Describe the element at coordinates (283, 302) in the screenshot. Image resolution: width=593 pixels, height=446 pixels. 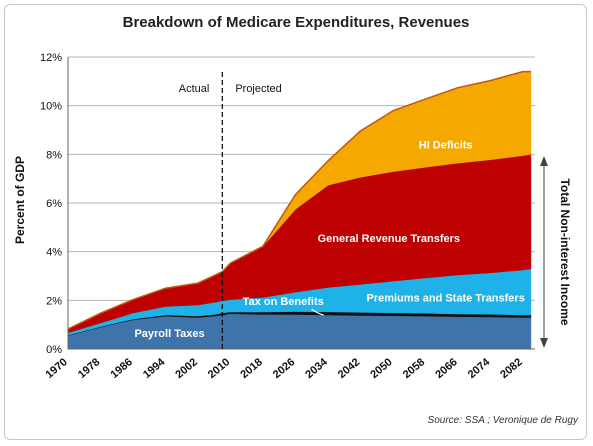
I see `label-tax-on-benefits: Tax on Benefits` at that location.